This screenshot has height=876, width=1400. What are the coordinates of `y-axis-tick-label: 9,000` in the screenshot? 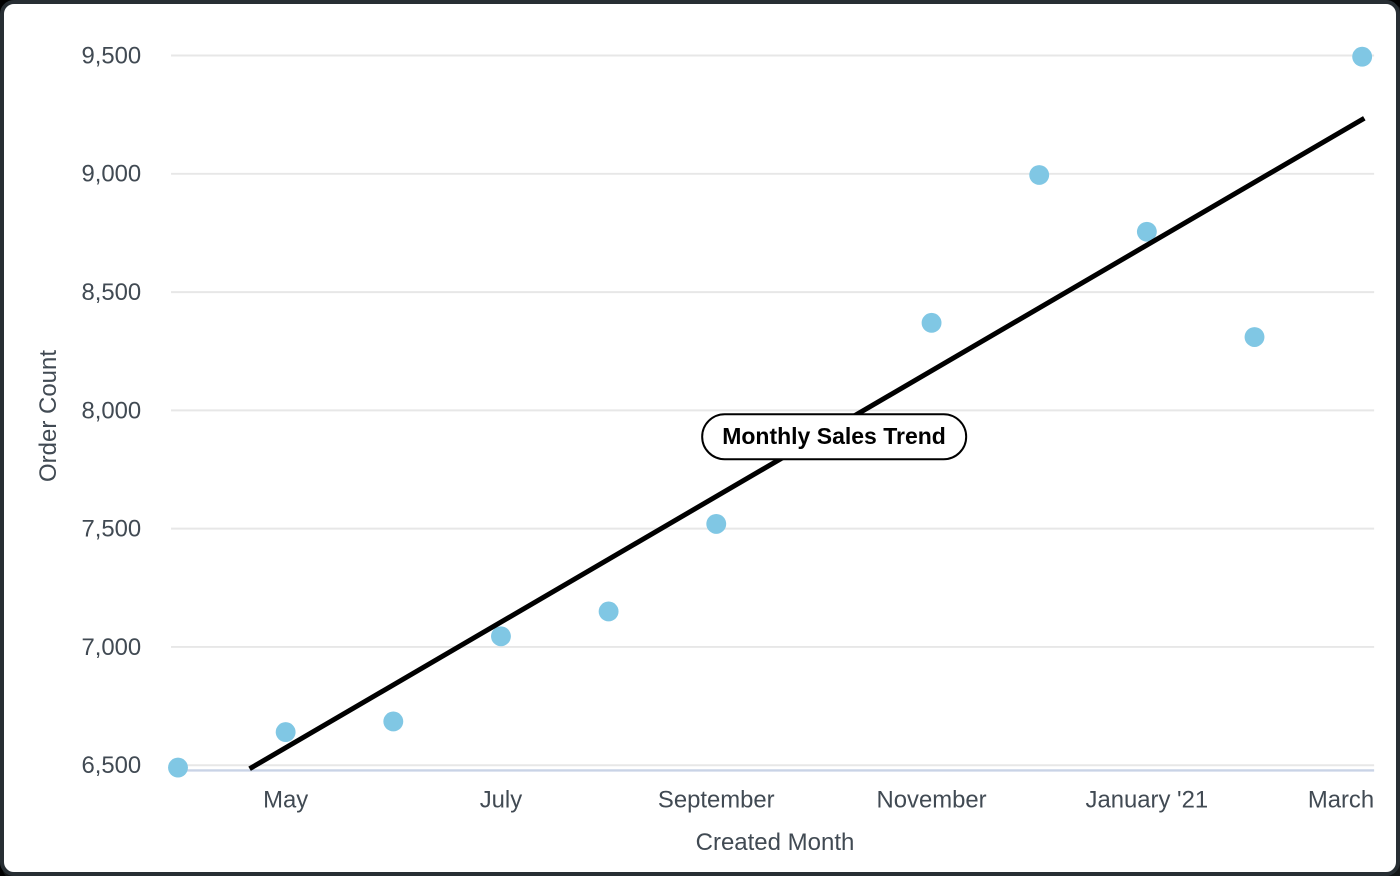 It's located at (112, 174).